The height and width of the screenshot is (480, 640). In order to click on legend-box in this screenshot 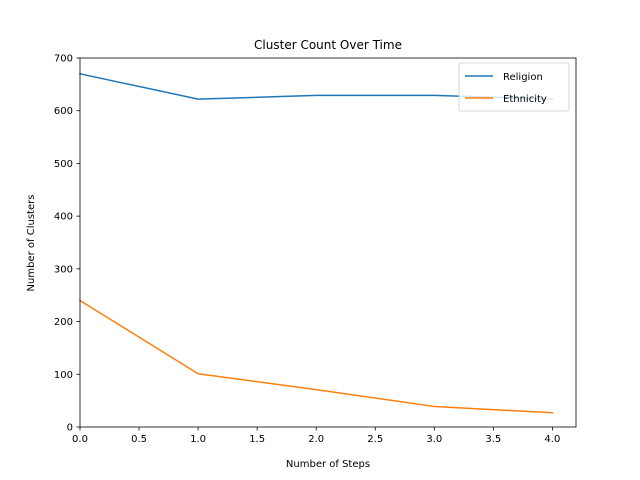, I will do `click(514, 87)`.